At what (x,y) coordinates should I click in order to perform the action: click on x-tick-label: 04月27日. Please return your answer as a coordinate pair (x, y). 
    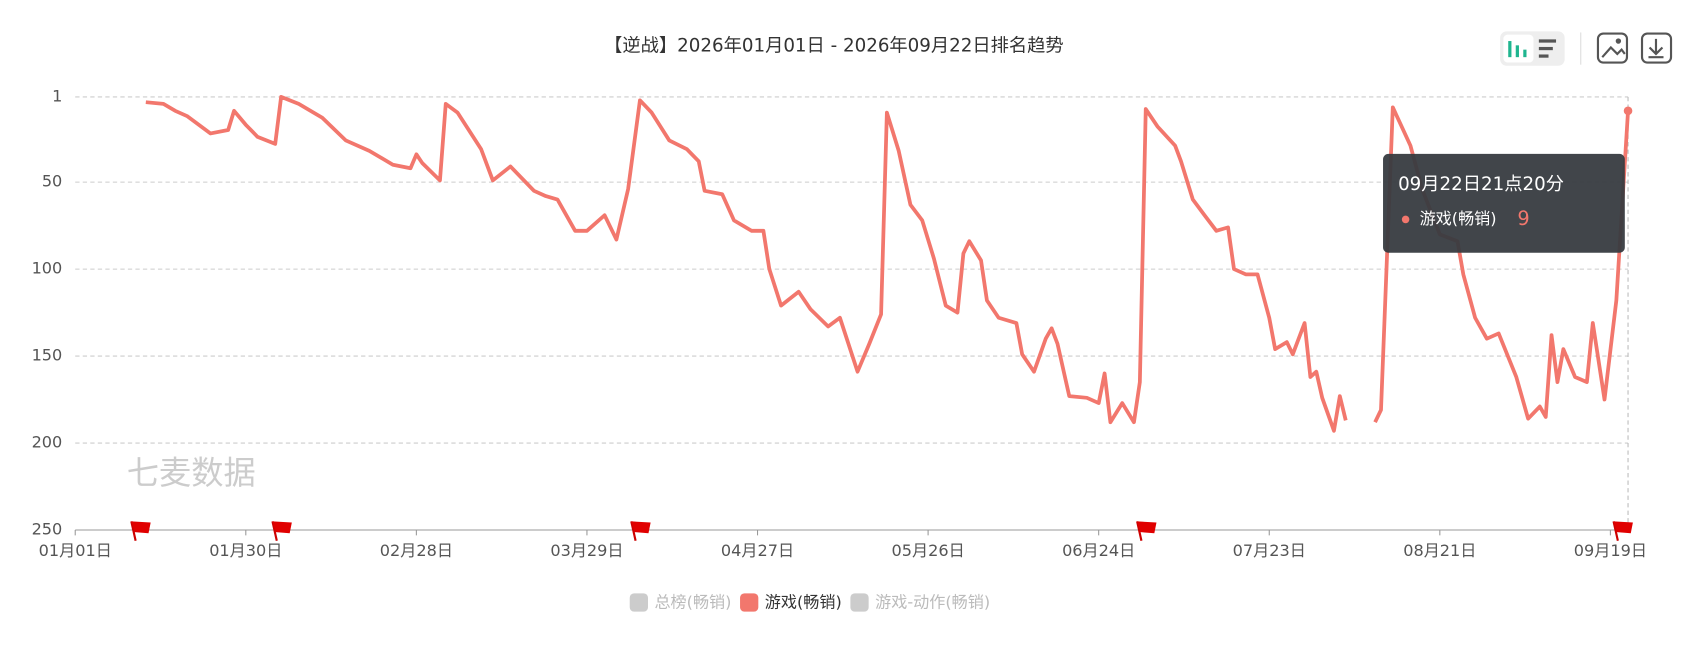
    Looking at the image, I should click on (757, 550).